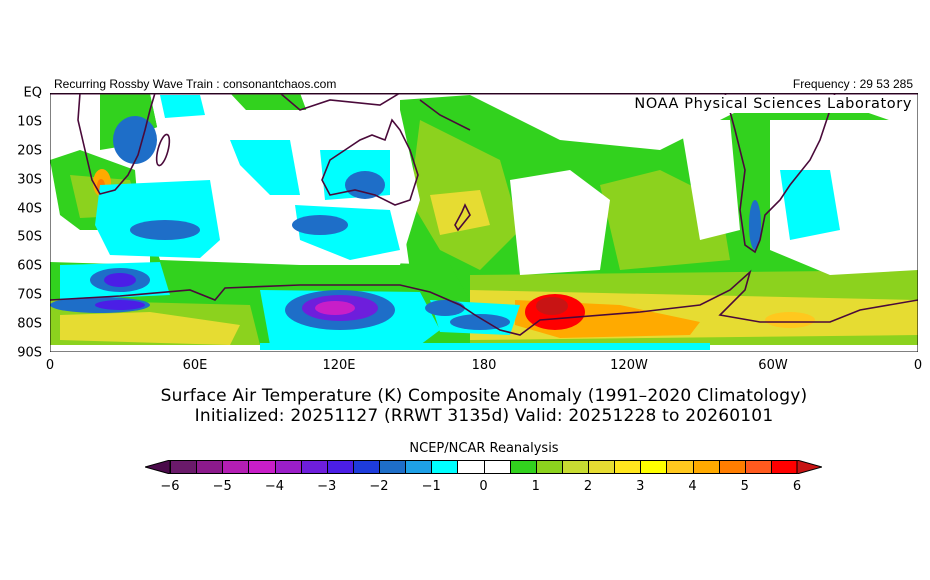  I want to click on lat-label: 80S, so click(29, 324).